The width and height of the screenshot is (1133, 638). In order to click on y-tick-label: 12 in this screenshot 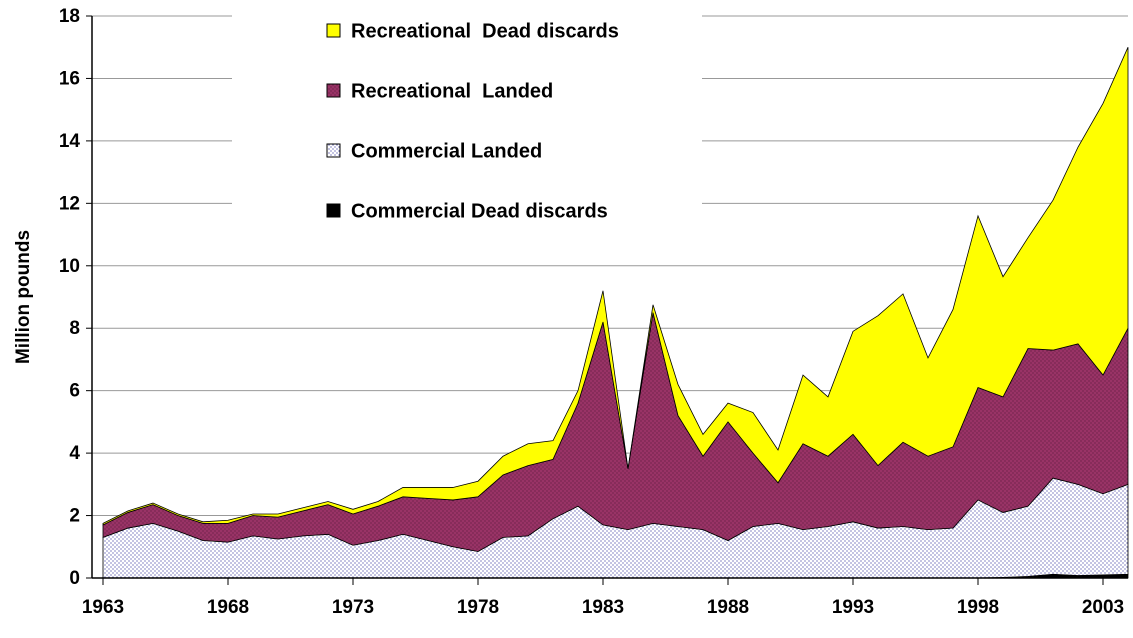, I will do `click(69, 203)`.